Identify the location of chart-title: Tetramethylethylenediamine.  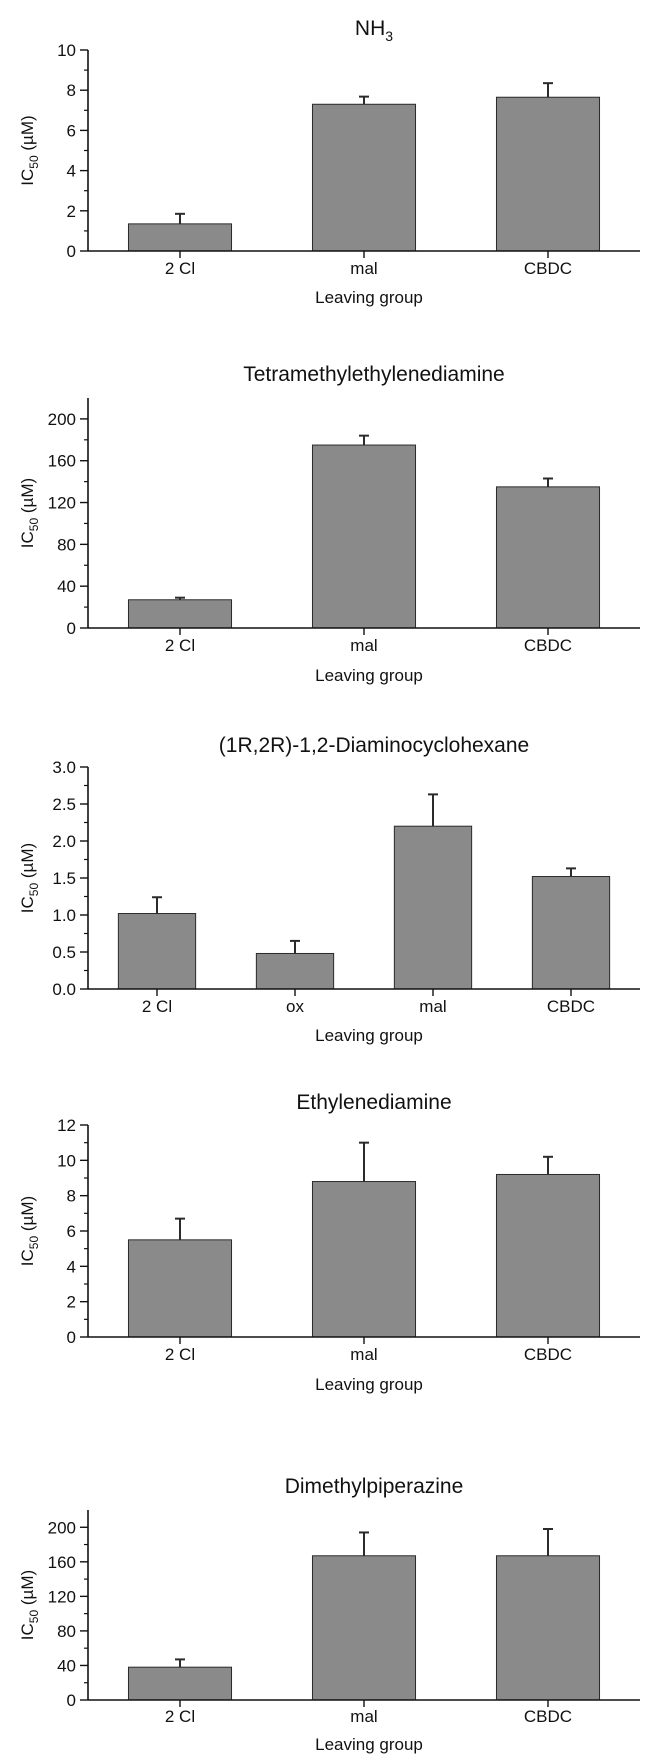
(373, 374).